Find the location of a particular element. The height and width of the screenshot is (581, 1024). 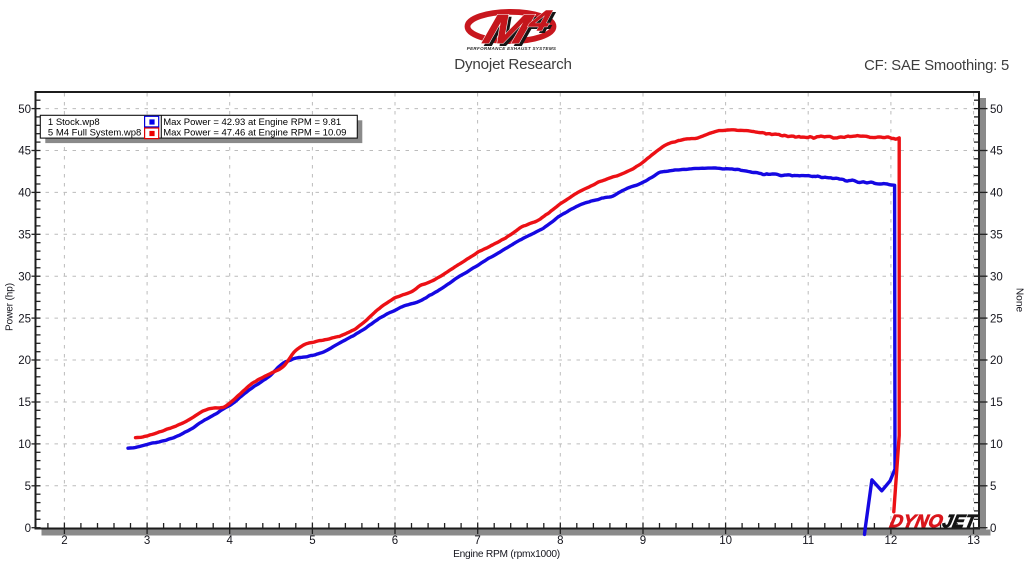

svg-text: 9 is located at coordinates (643, 541).